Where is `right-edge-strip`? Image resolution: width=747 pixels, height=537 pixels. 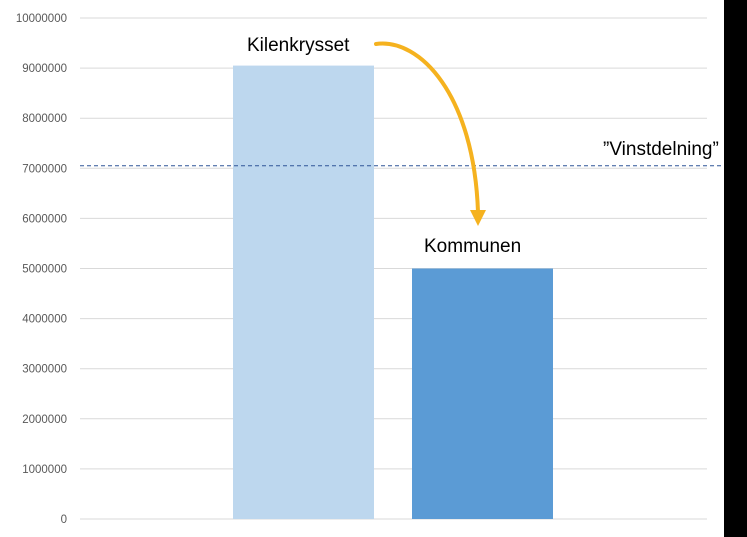
right-edge-strip is located at coordinates (735, 268).